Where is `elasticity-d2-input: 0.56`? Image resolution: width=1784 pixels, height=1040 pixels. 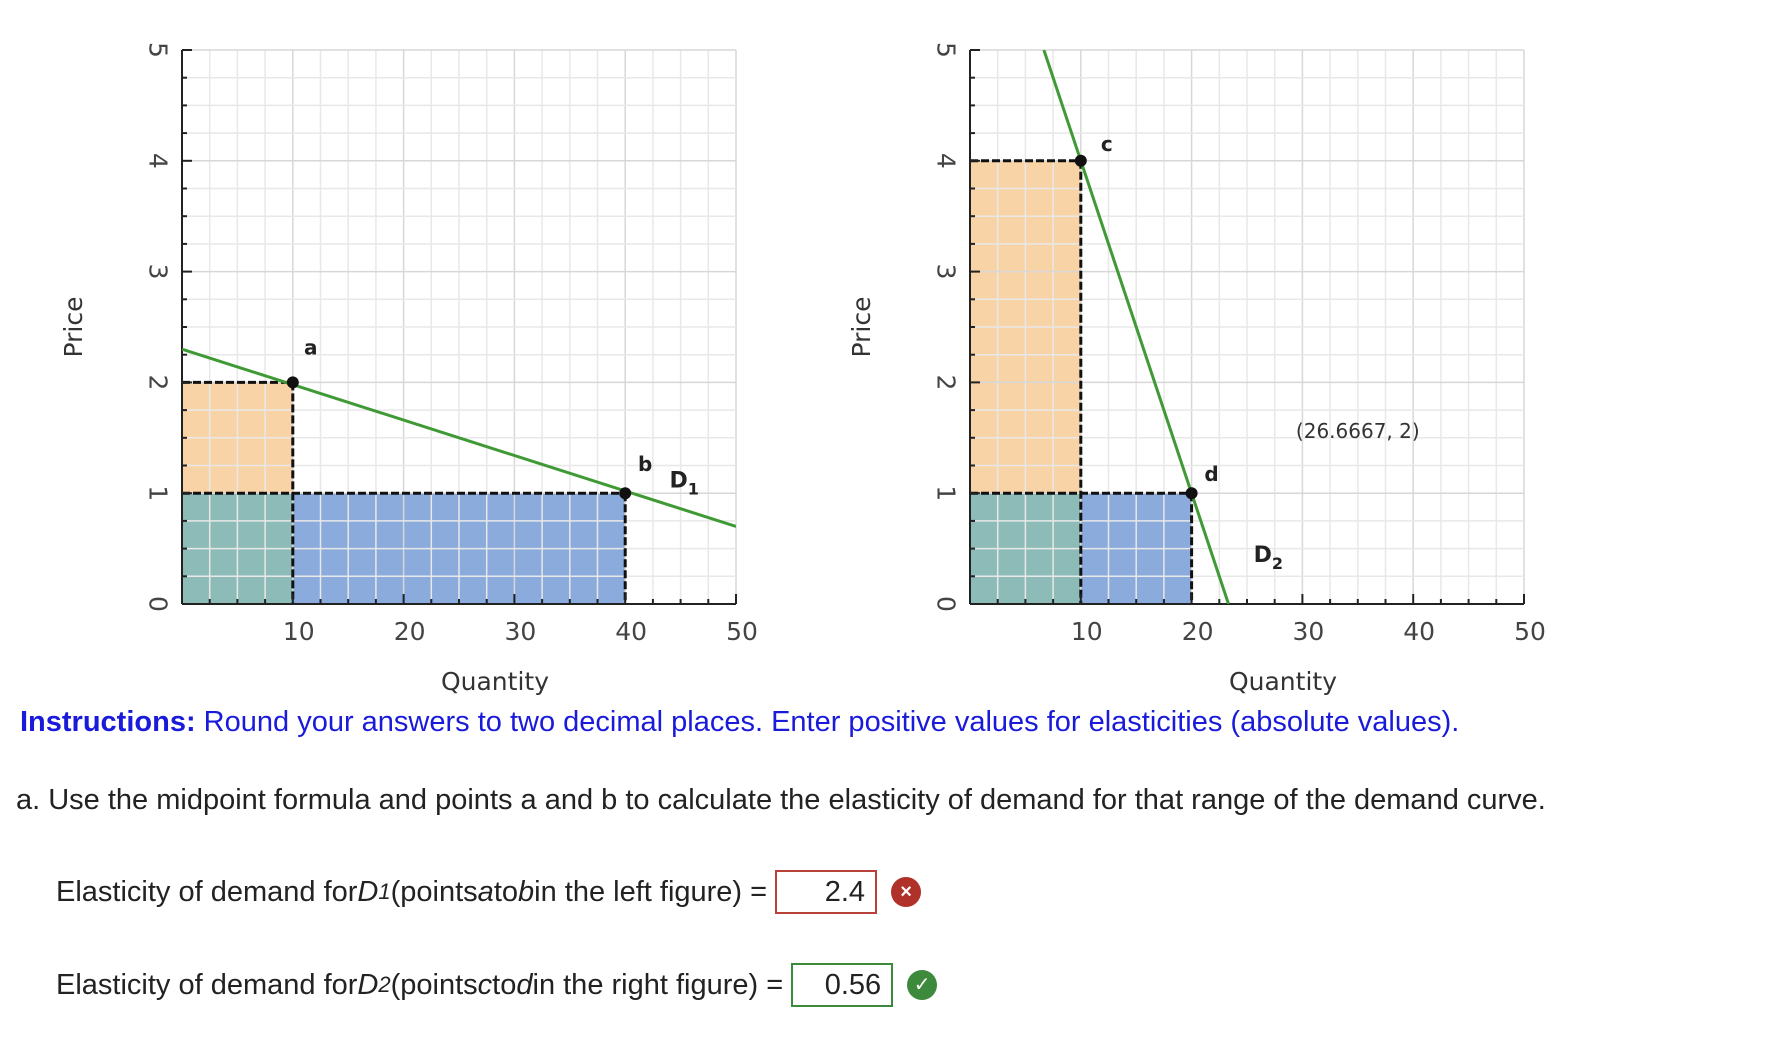
elasticity-d2-input: 0.56 is located at coordinates (842, 985).